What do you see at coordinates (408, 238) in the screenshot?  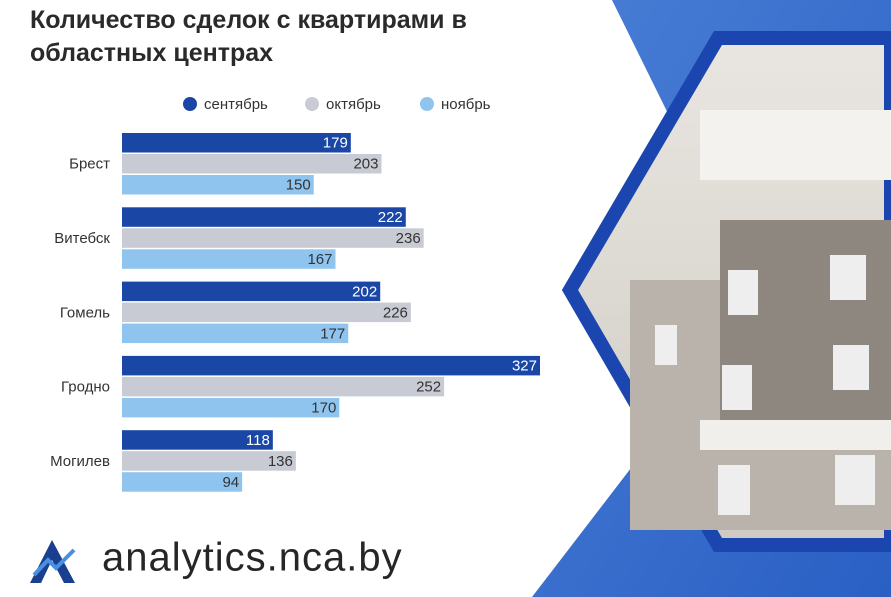 I see `value-label: 236` at bounding box center [408, 238].